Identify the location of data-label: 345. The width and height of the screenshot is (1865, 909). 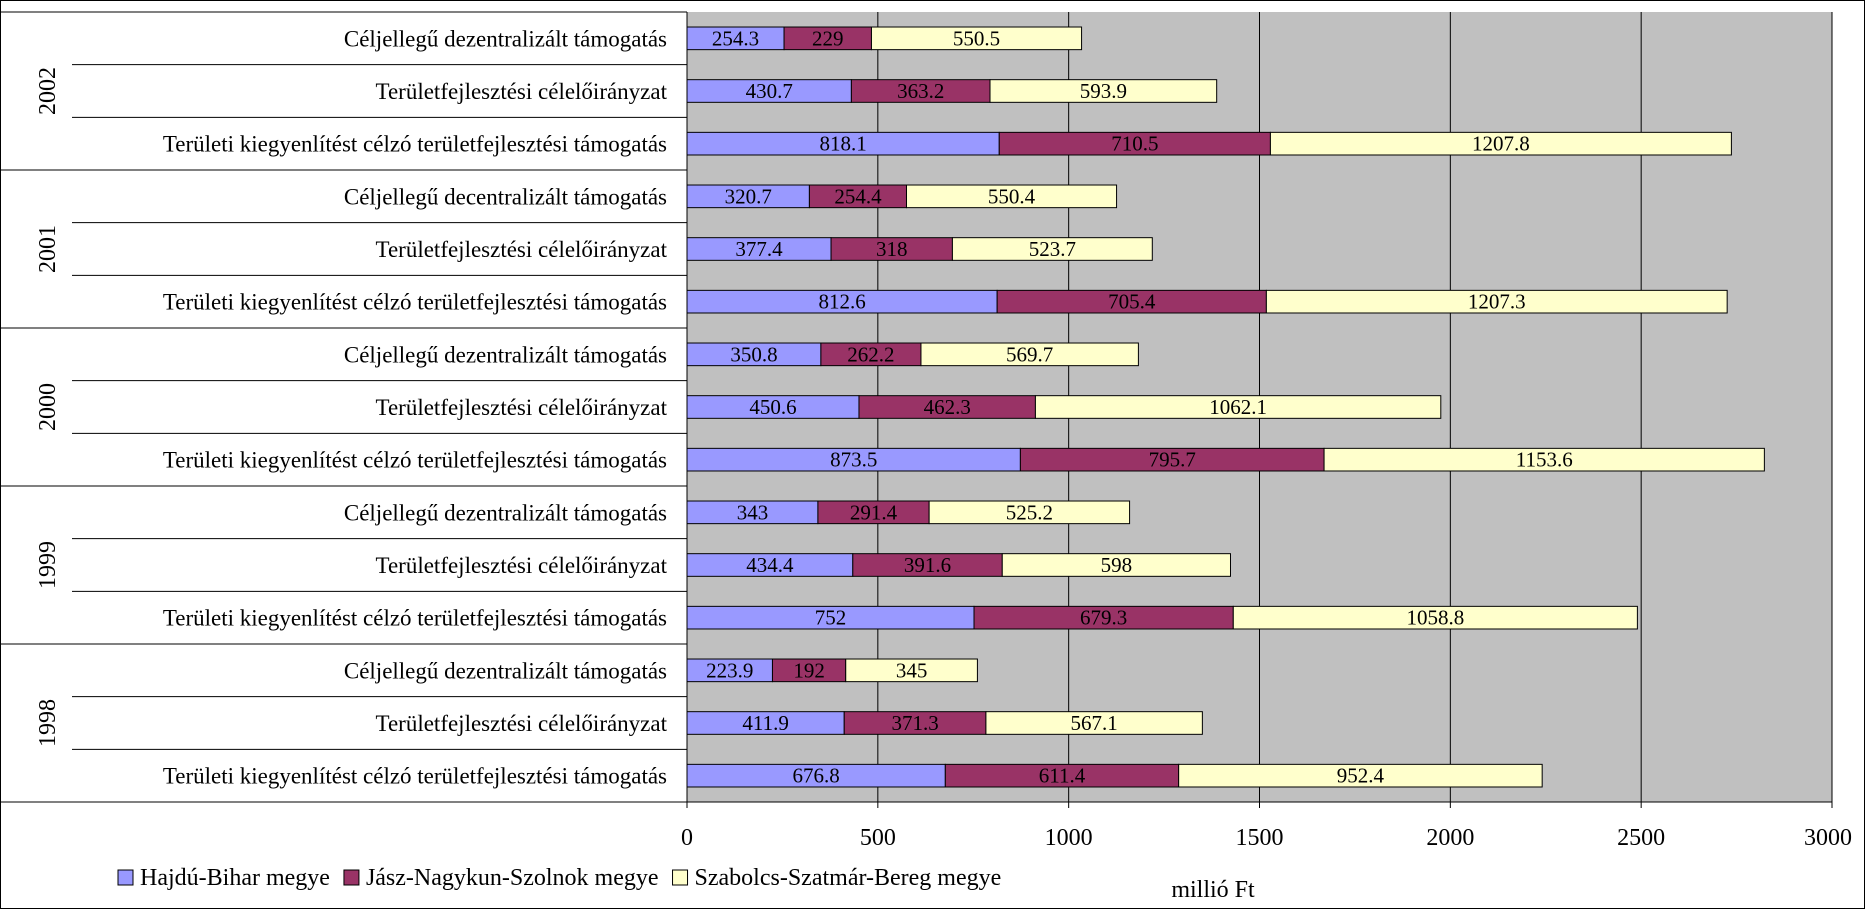
(912, 670).